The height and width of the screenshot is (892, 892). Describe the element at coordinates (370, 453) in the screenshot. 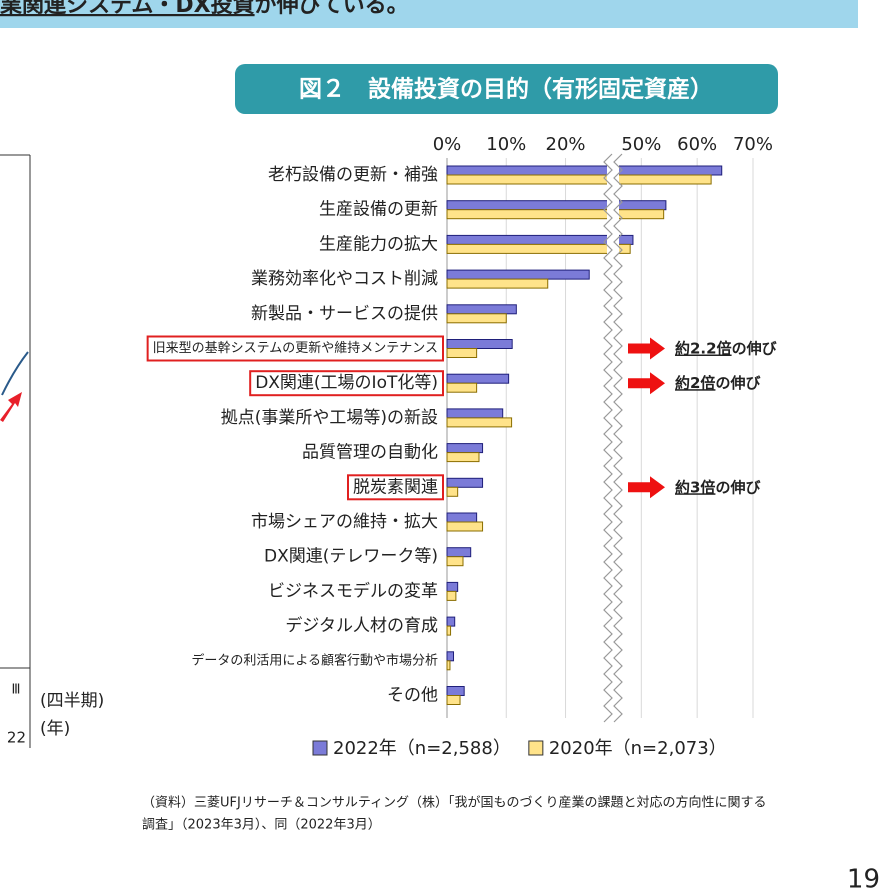

I see `category-label: 品質管理の自動化` at that location.